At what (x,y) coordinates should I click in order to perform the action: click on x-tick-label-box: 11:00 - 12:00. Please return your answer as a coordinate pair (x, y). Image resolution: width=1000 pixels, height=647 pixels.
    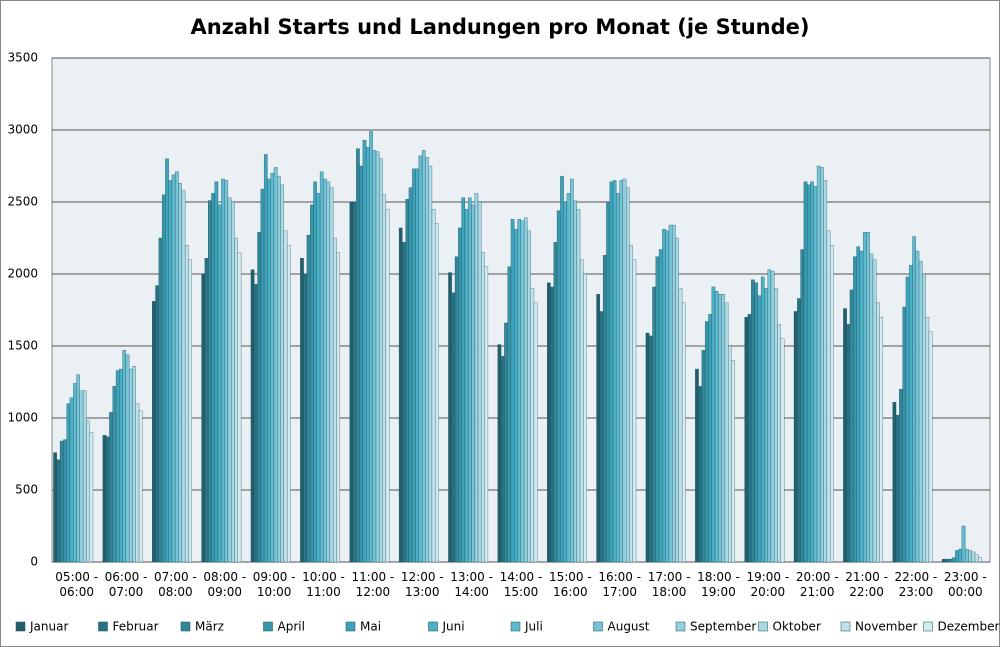
    Looking at the image, I should click on (373, 584).